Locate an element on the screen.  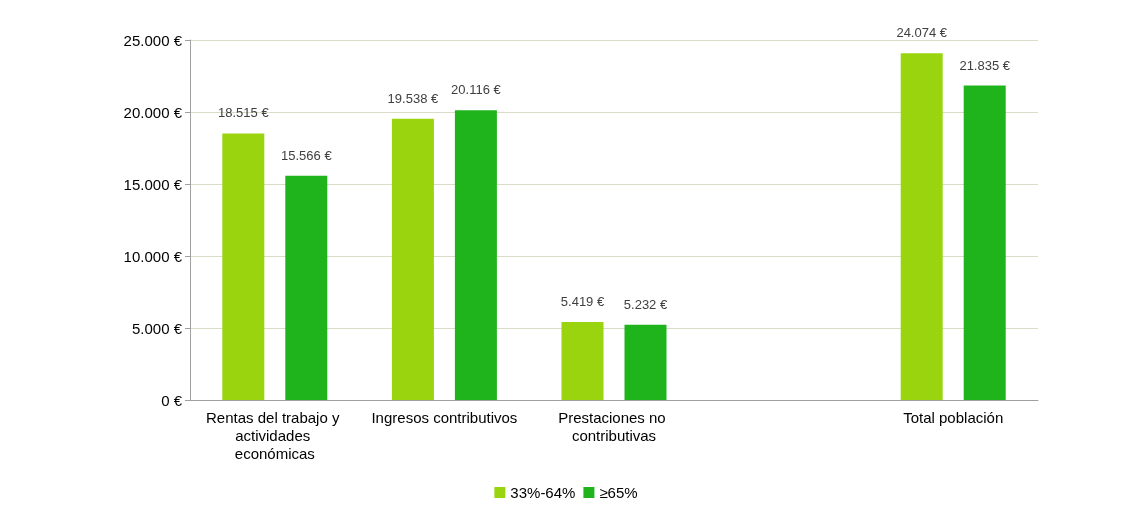
x-tick-label: Prestaciones no contributivas is located at coordinates (614, 426).